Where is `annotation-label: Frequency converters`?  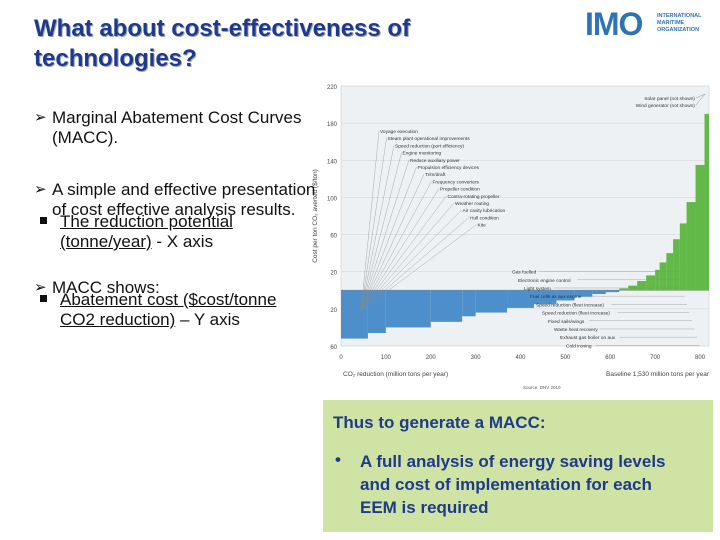
annotation-label: Frequency converters is located at coordinates (456, 182).